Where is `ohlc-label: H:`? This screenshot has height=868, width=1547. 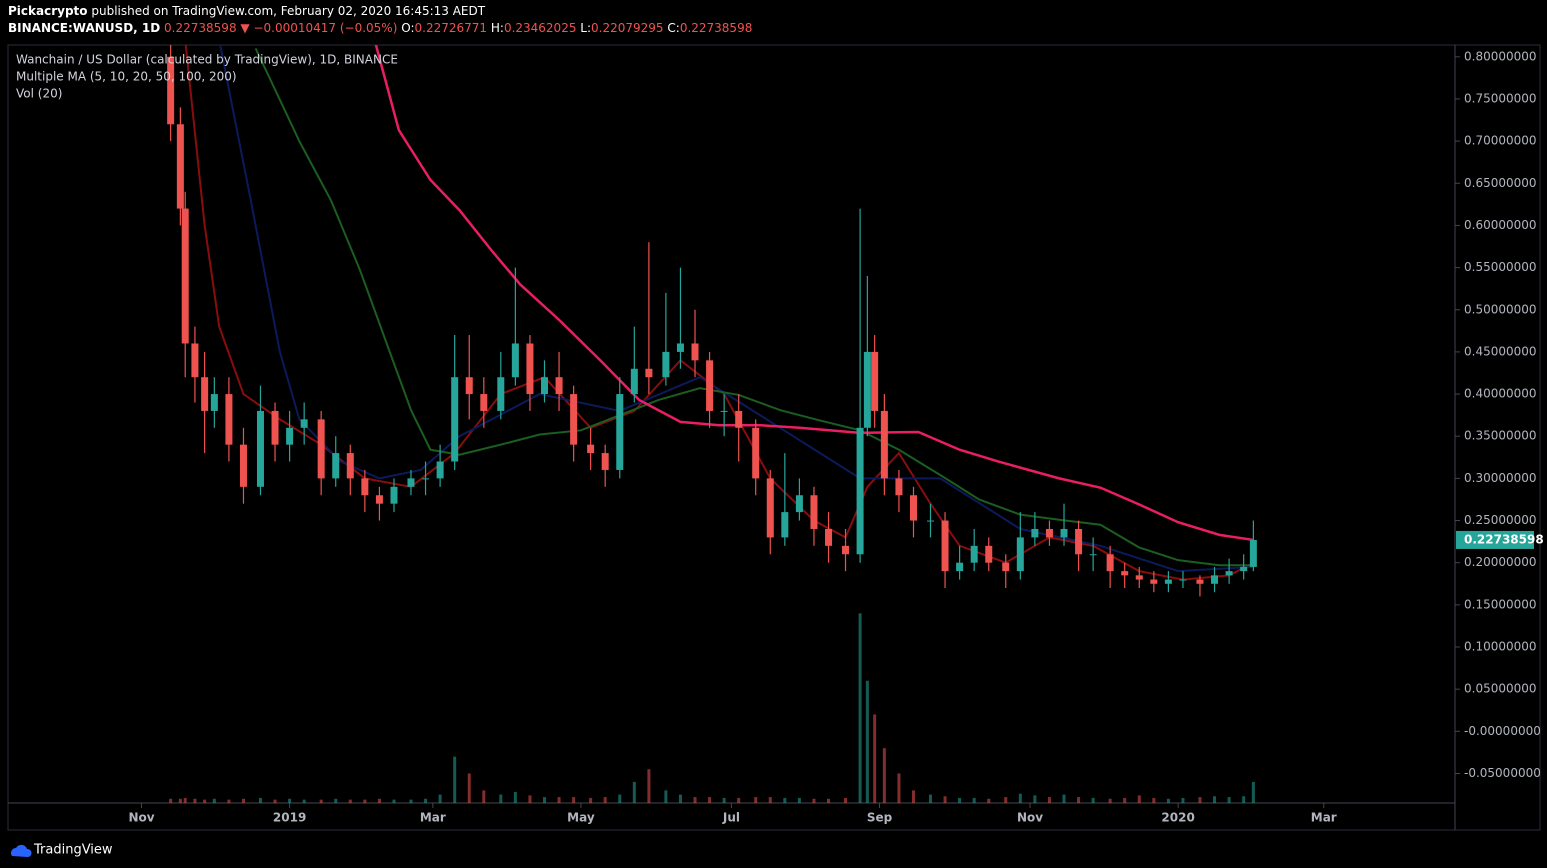
ohlc-label: H: is located at coordinates (497, 28).